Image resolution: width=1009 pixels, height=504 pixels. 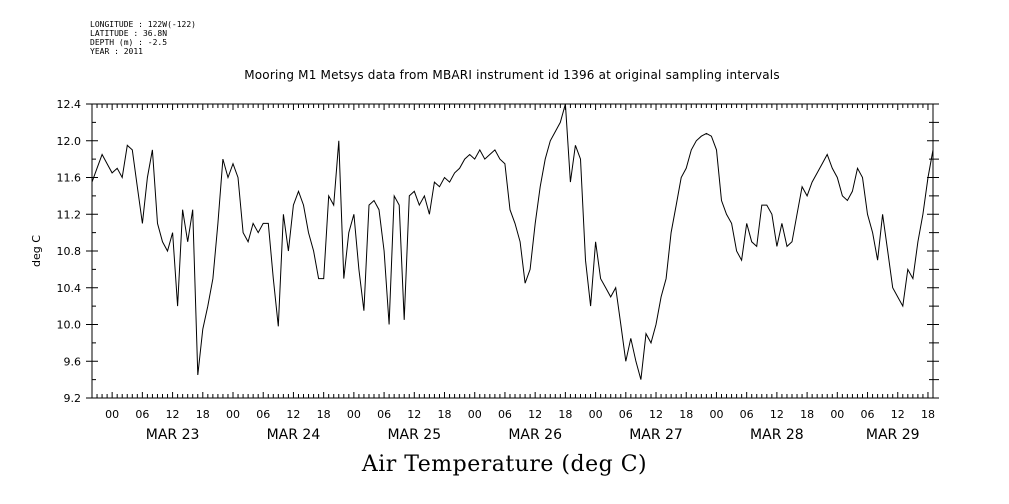 I want to click on meta-depth: DEPTH (m) : -2.5, so click(x=129, y=42).